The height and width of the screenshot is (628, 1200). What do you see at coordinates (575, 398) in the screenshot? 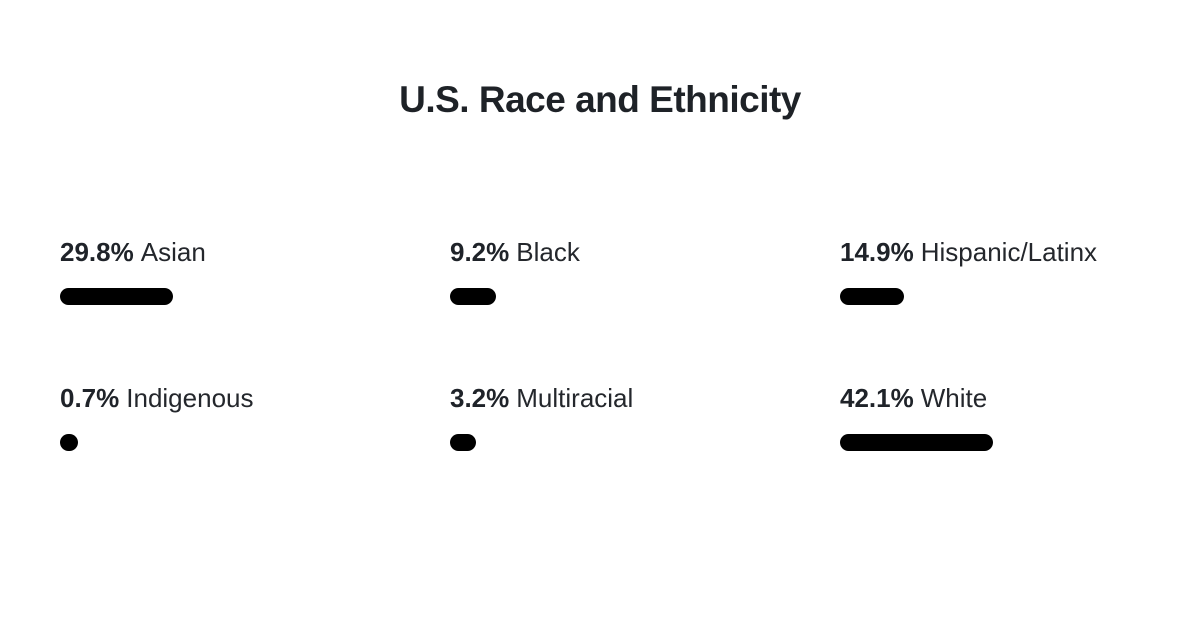
I see `stat-label: Multiracial` at bounding box center [575, 398].